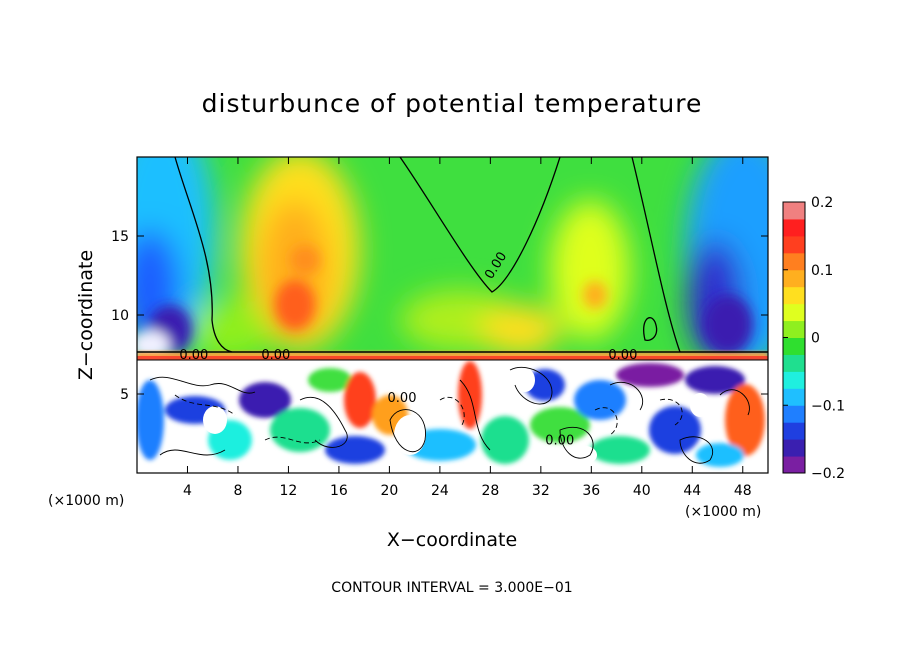 The image size is (904, 654). I want to click on y-tick-label: 10, so click(120, 316).